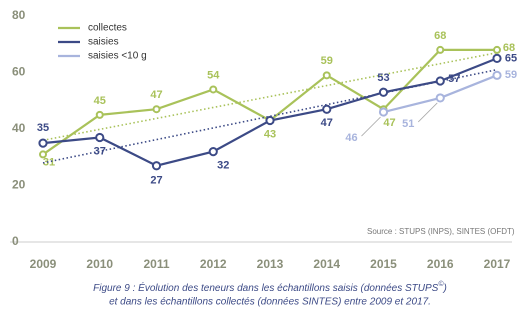 This screenshot has width=532, height=315. I want to click on x-tick-label: 2012, so click(213, 264).